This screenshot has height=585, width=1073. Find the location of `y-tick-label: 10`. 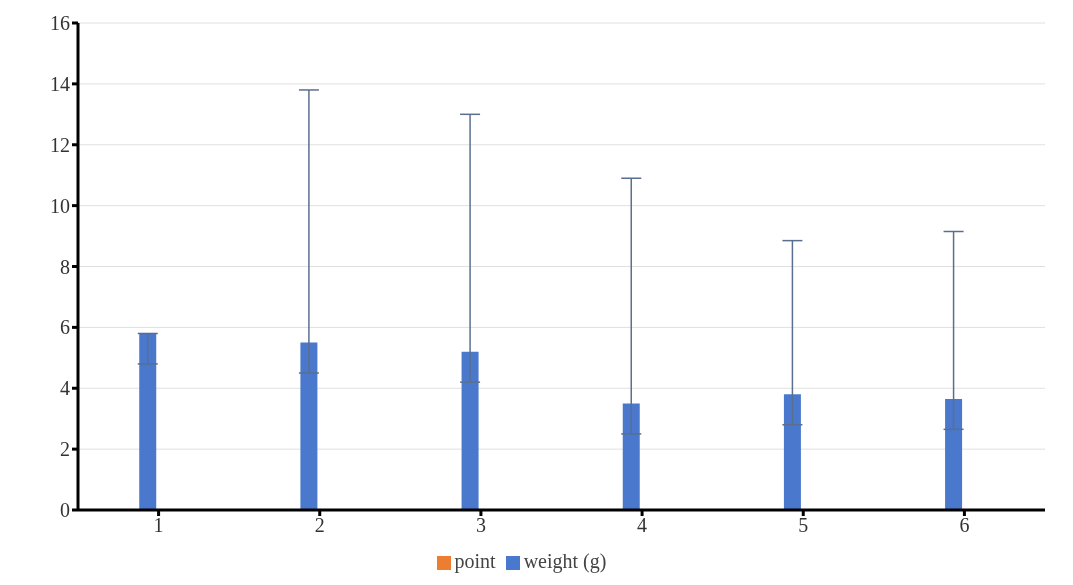

y-tick-label: 10 is located at coordinates (60, 205).